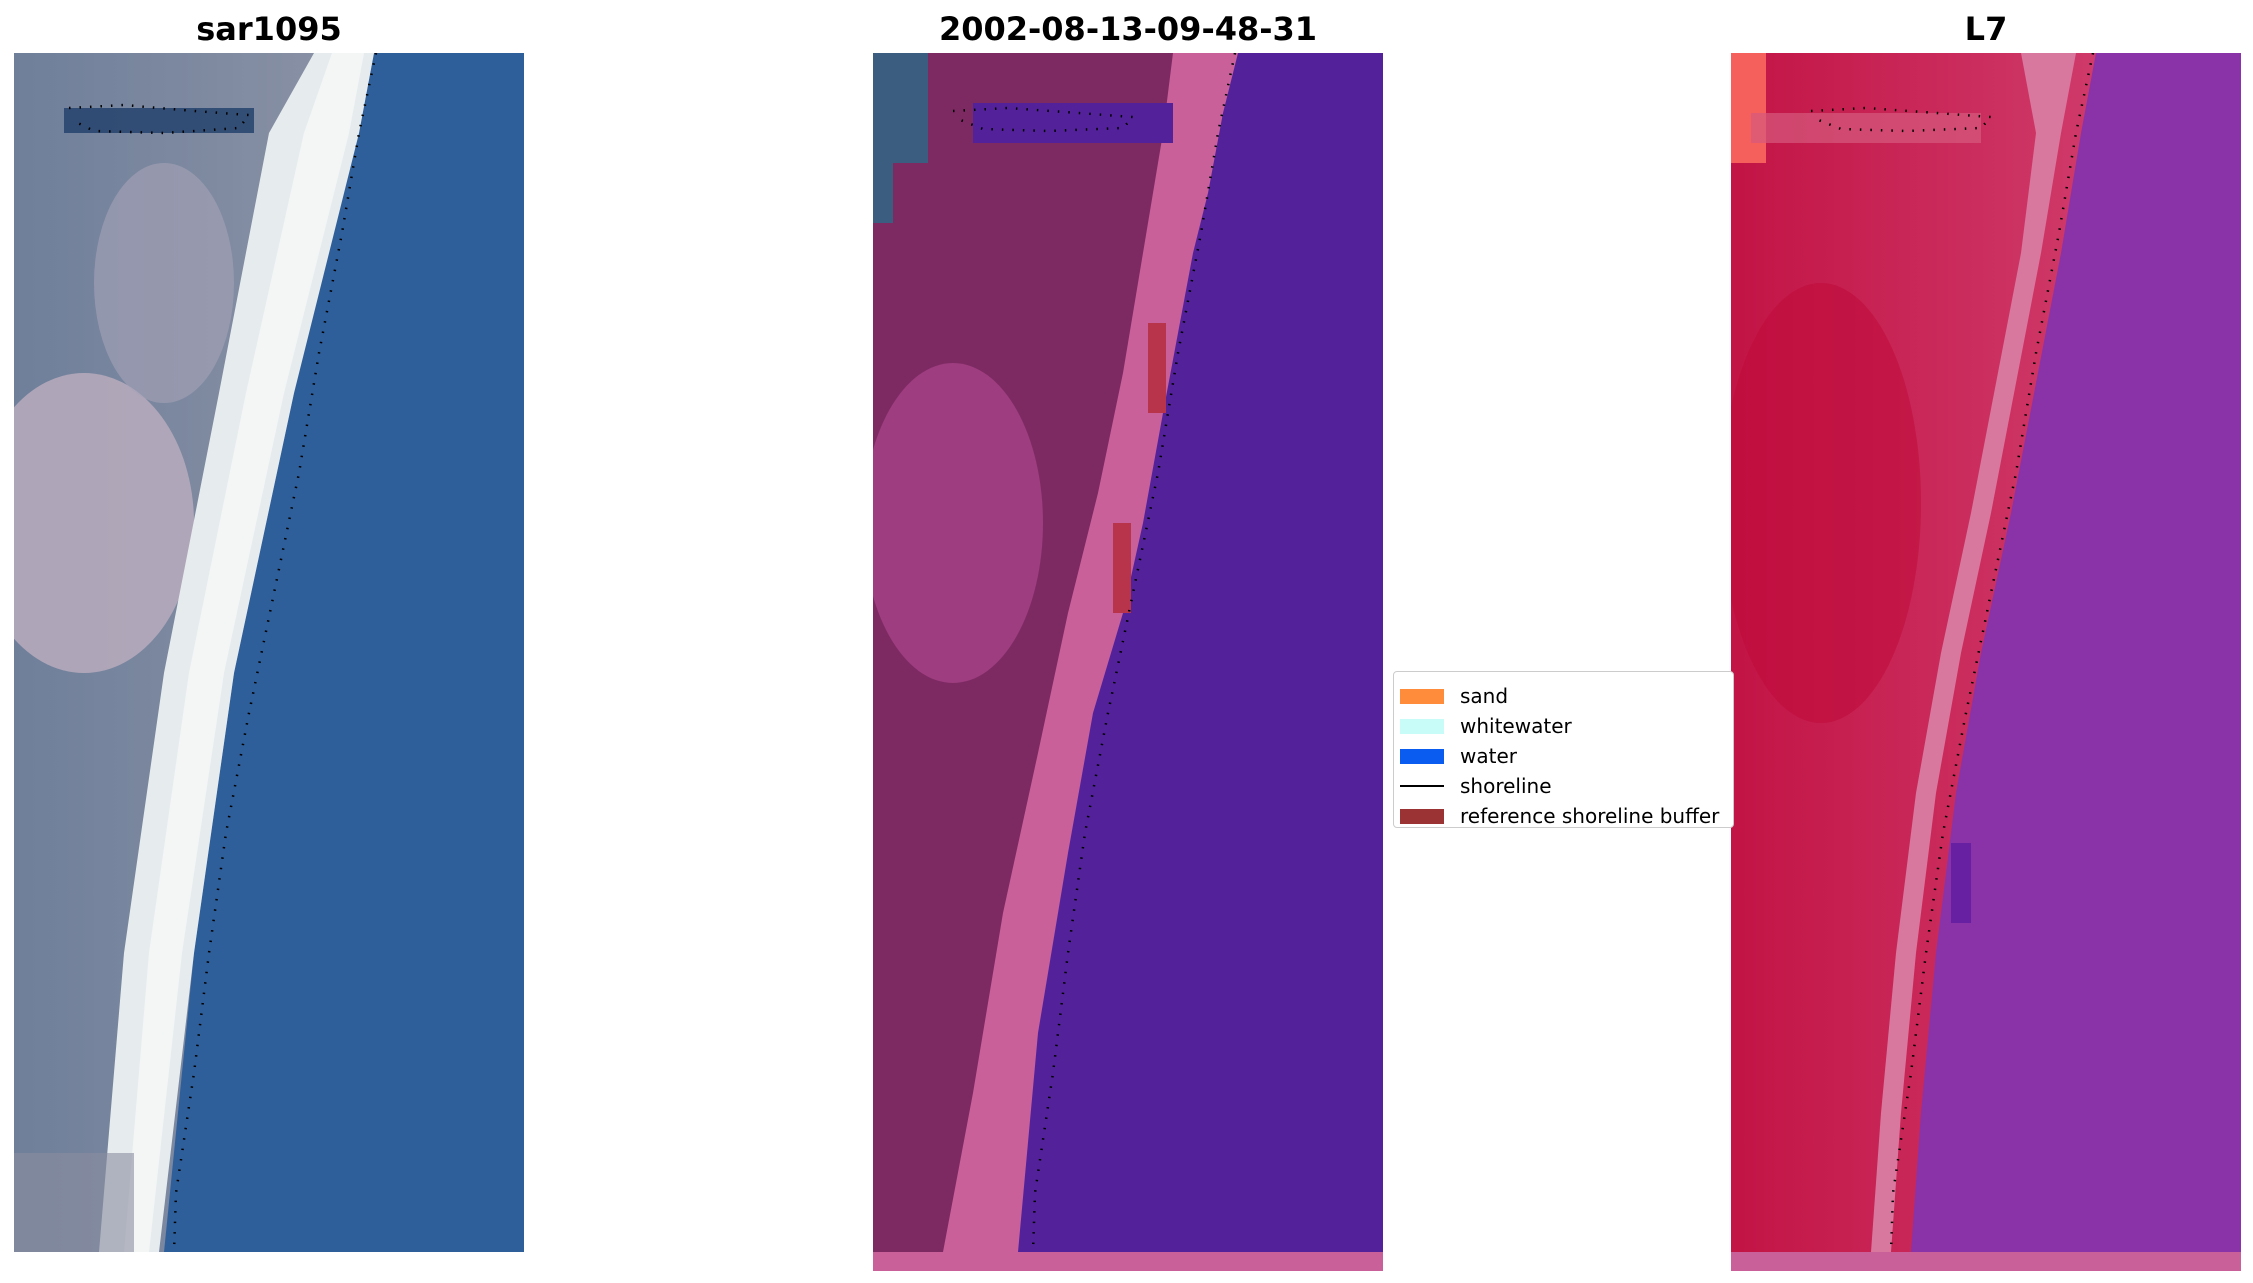 The image size is (2253, 1283). What do you see at coordinates (1128, 29) in the screenshot?
I see `panel-title-classified: 2002-08-13-09-48-31` at bounding box center [1128, 29].